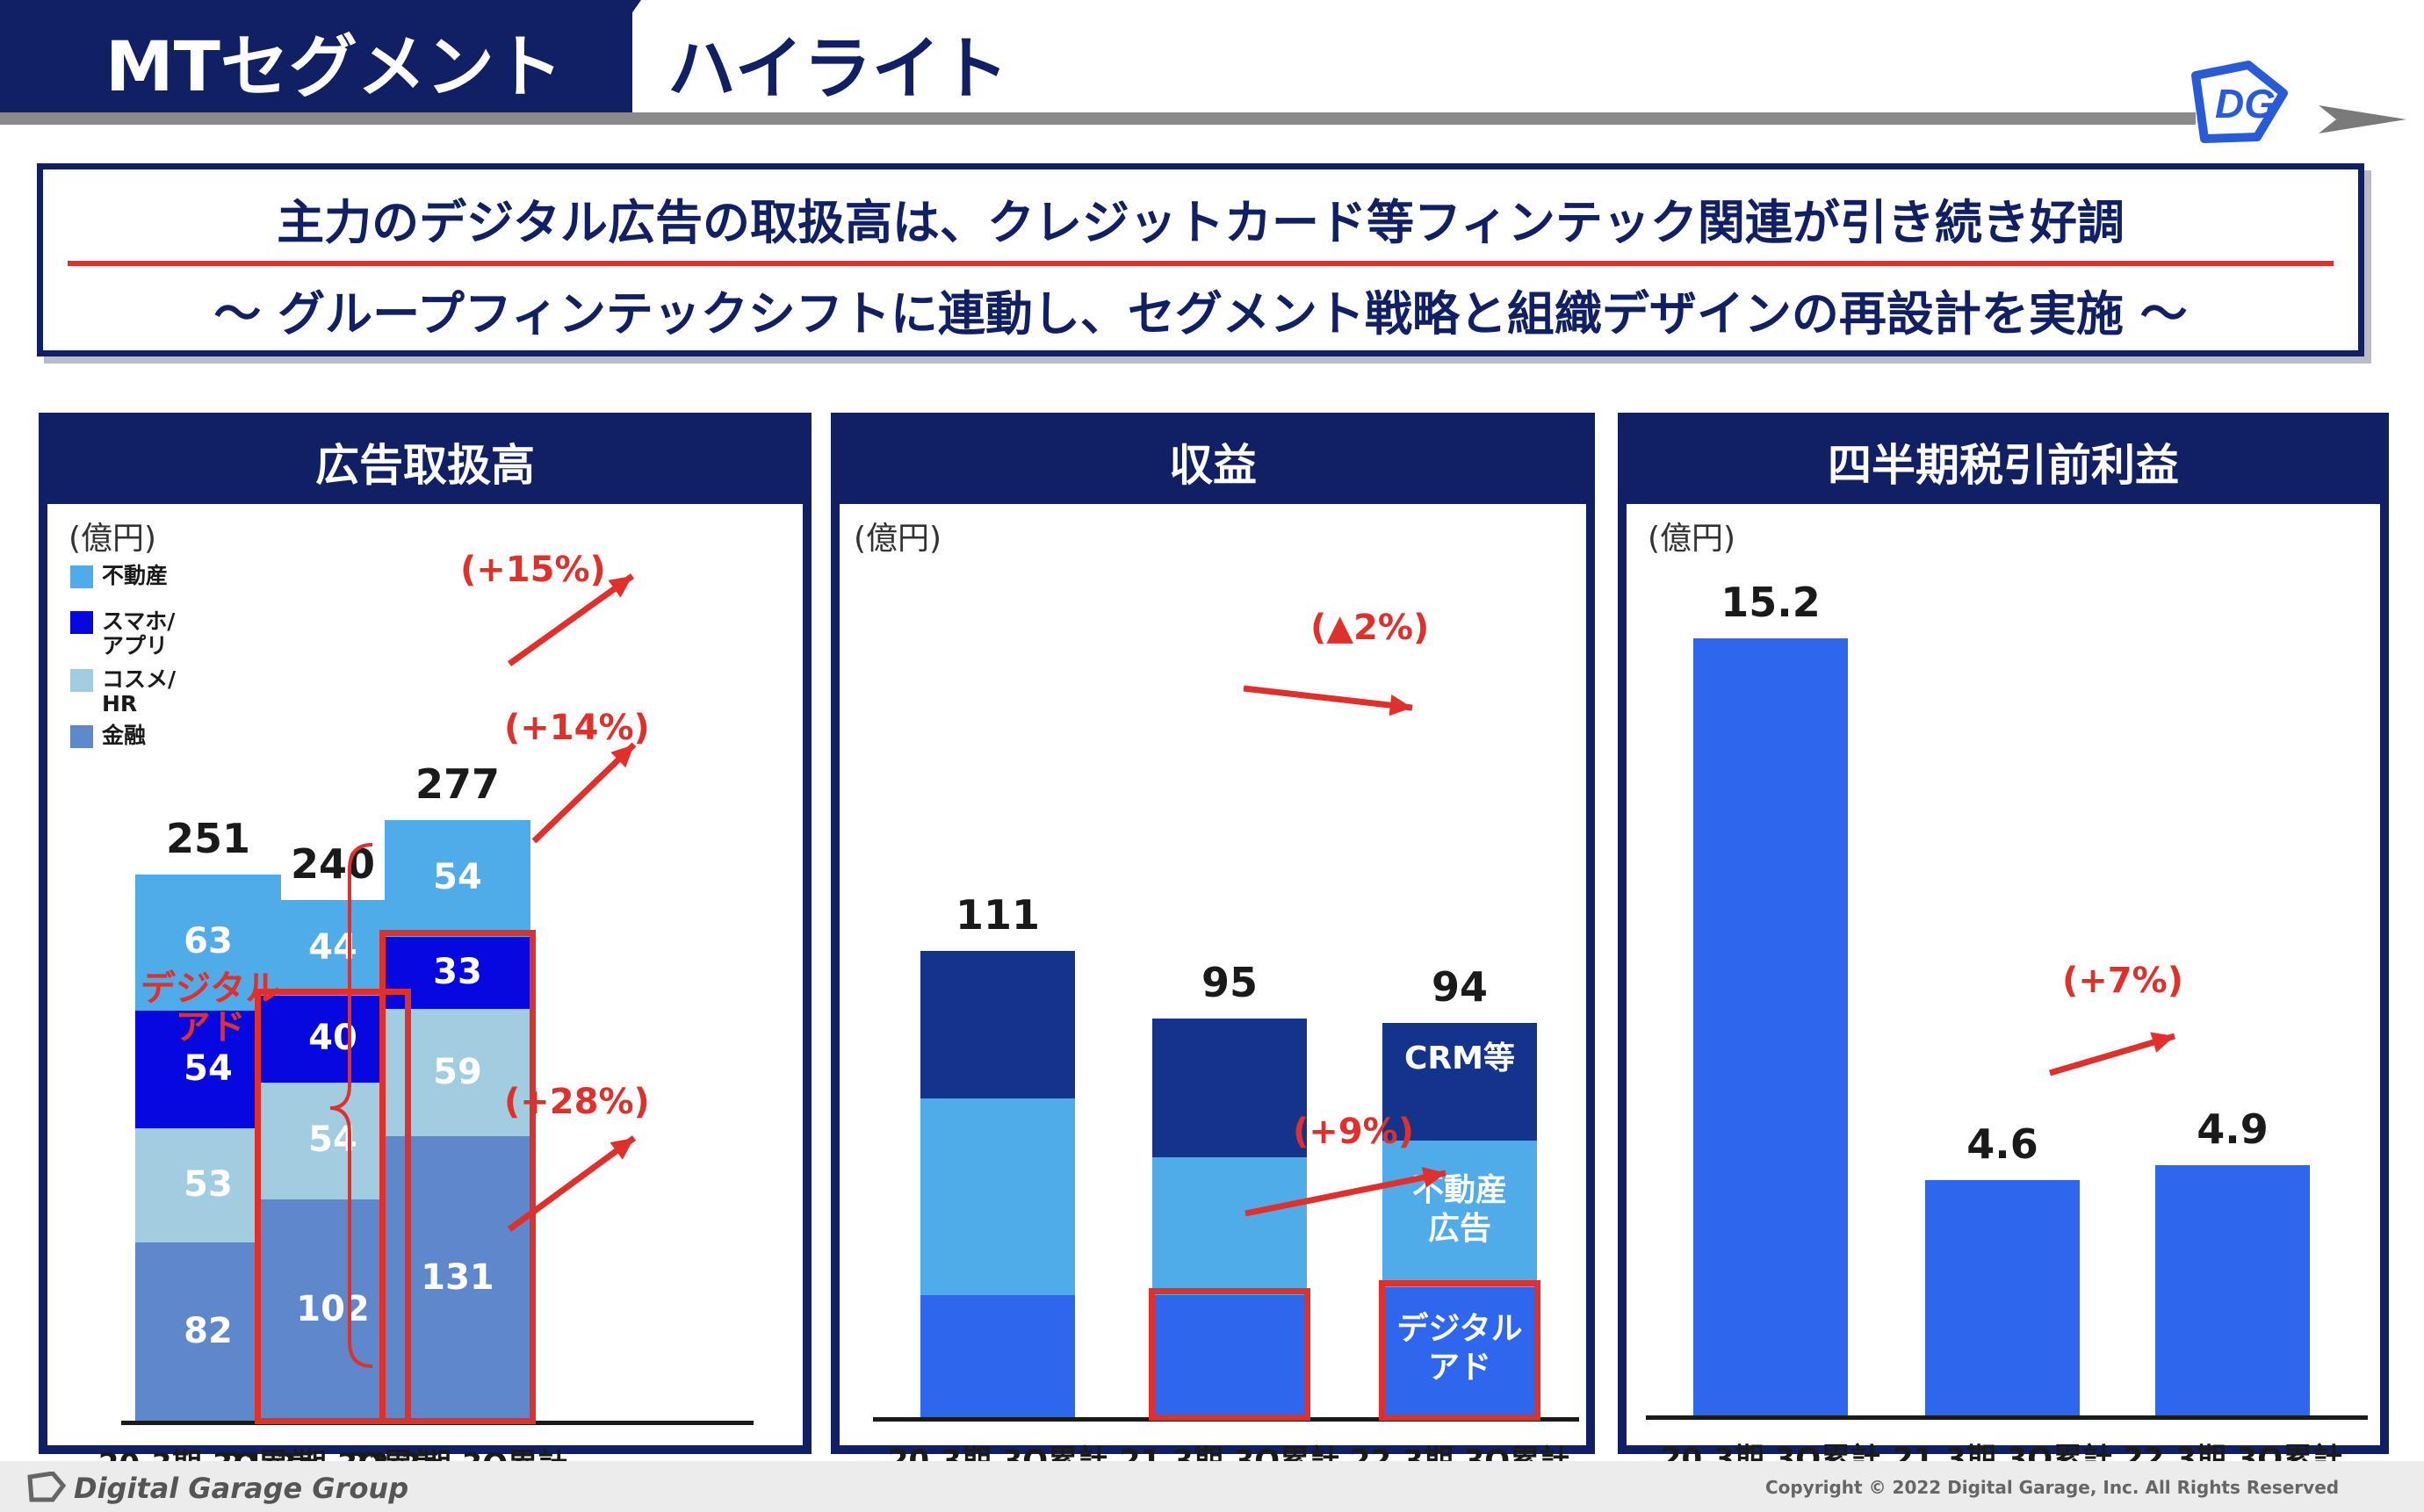 This screenshot has height=1512, width=2424. I want to click on annotation-growth: (+7%), so click(2122, 981).